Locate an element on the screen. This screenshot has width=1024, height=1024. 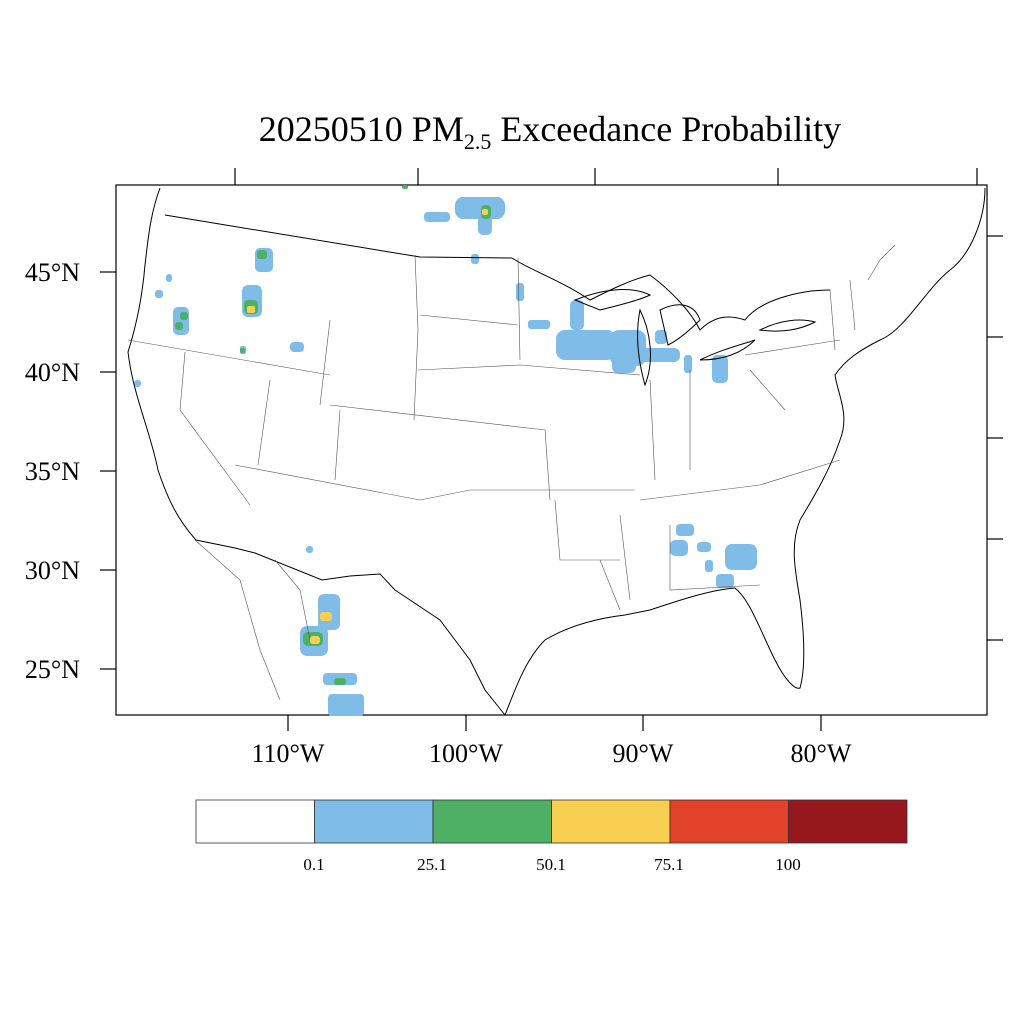
lat-label-25: 25°N is located at coordinates (52, 669).